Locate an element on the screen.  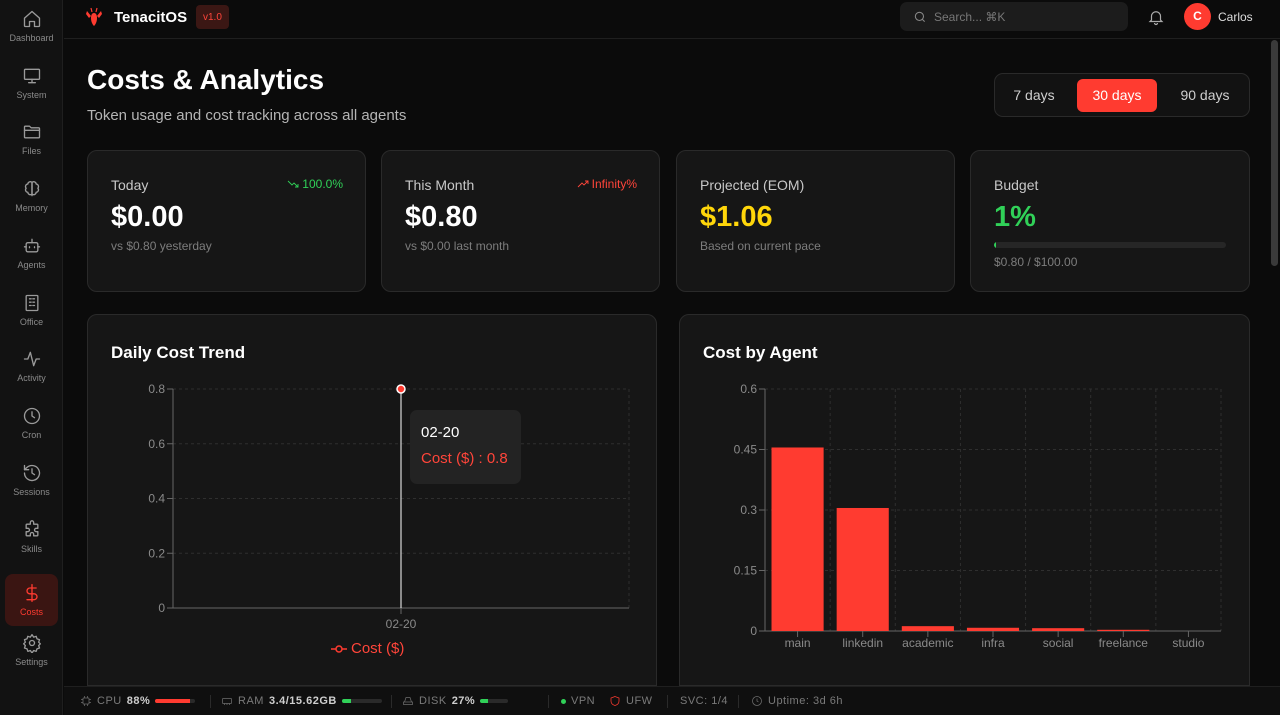
ram-bar-fill is located at coordinates (346, 701).